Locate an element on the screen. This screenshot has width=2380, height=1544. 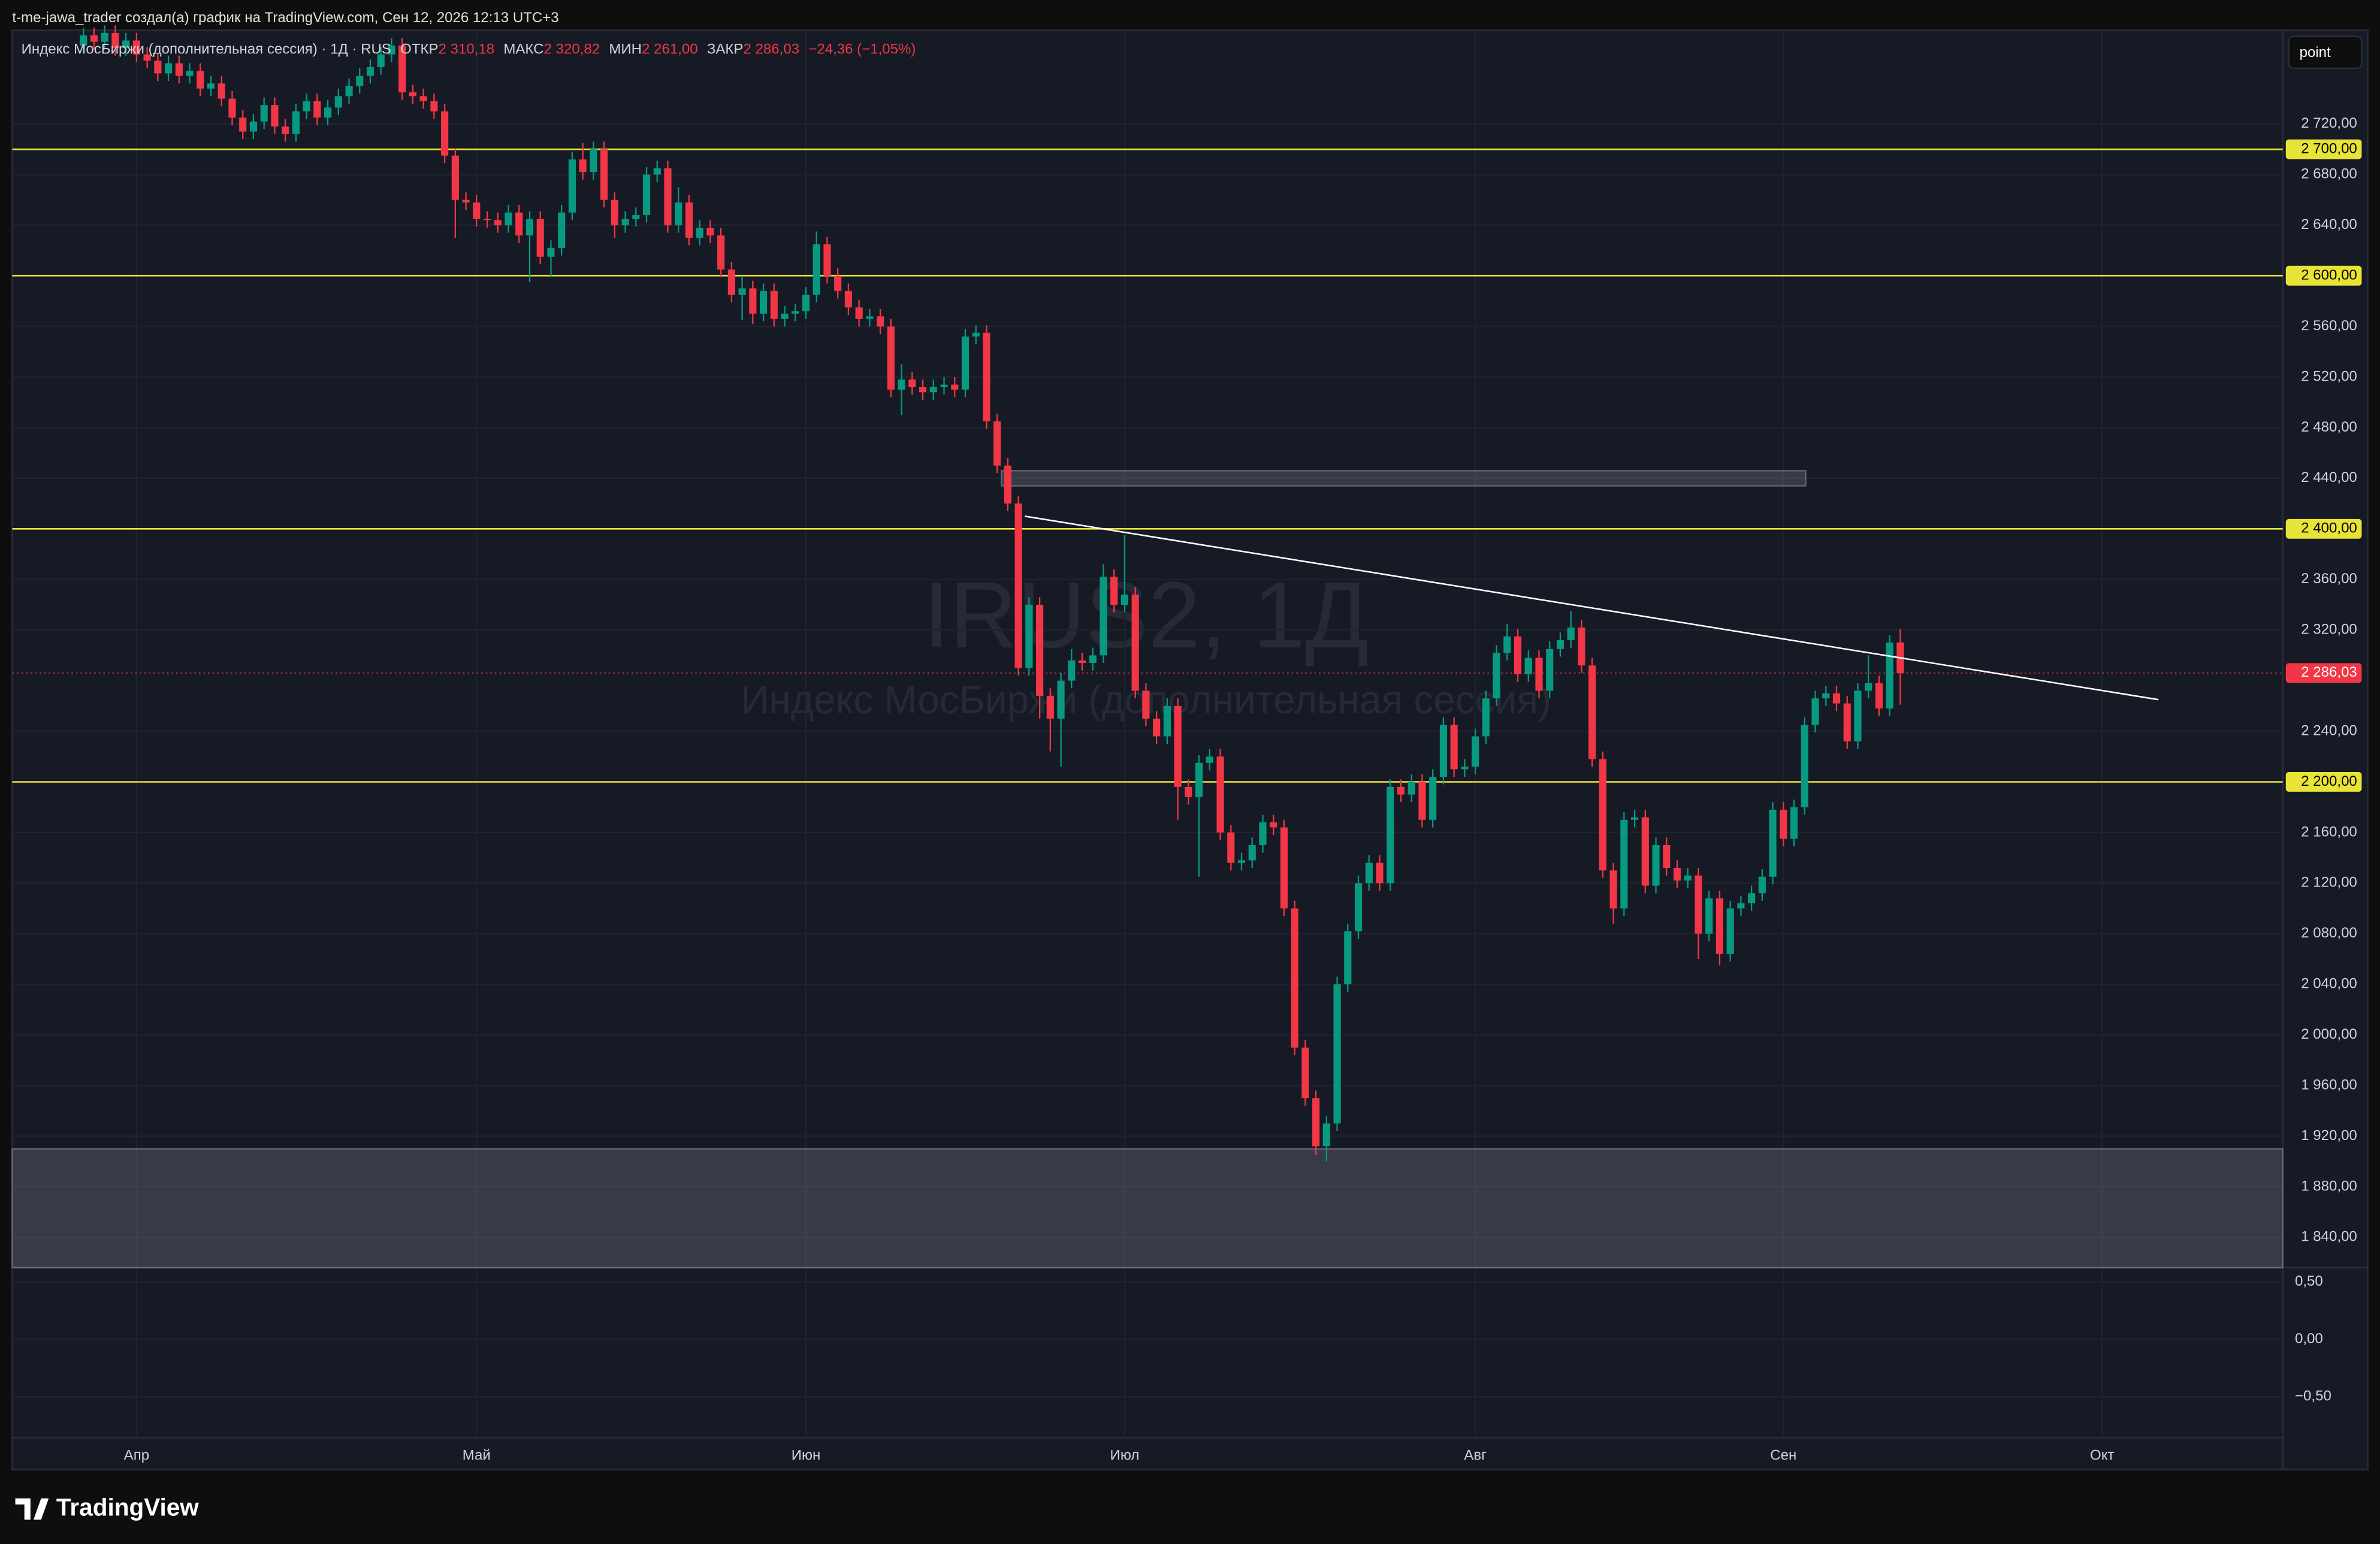
y-tick-label: 2 360,00 is located at coordinates (2329, 579).